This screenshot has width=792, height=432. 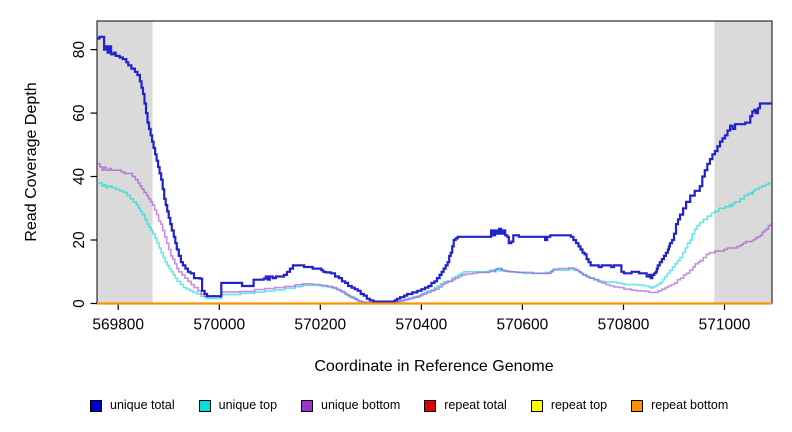 What do you see at coordinates (142, 405) in the screenshot?
I see `legend-label: unique total` at bounding box center [142, 405].